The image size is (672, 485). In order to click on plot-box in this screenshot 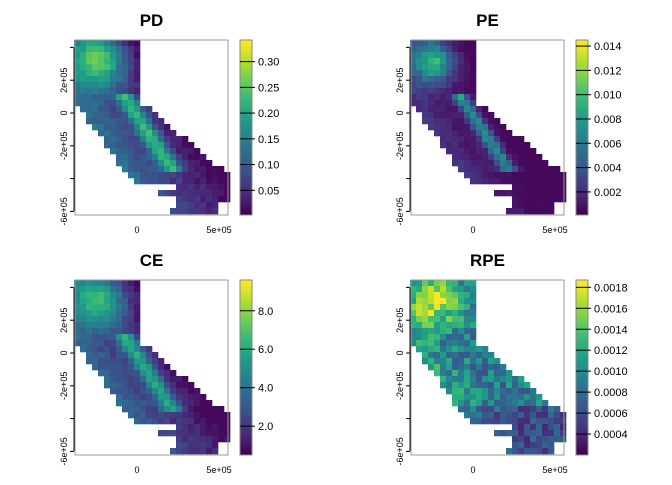, I will do `click(151, 367)`.